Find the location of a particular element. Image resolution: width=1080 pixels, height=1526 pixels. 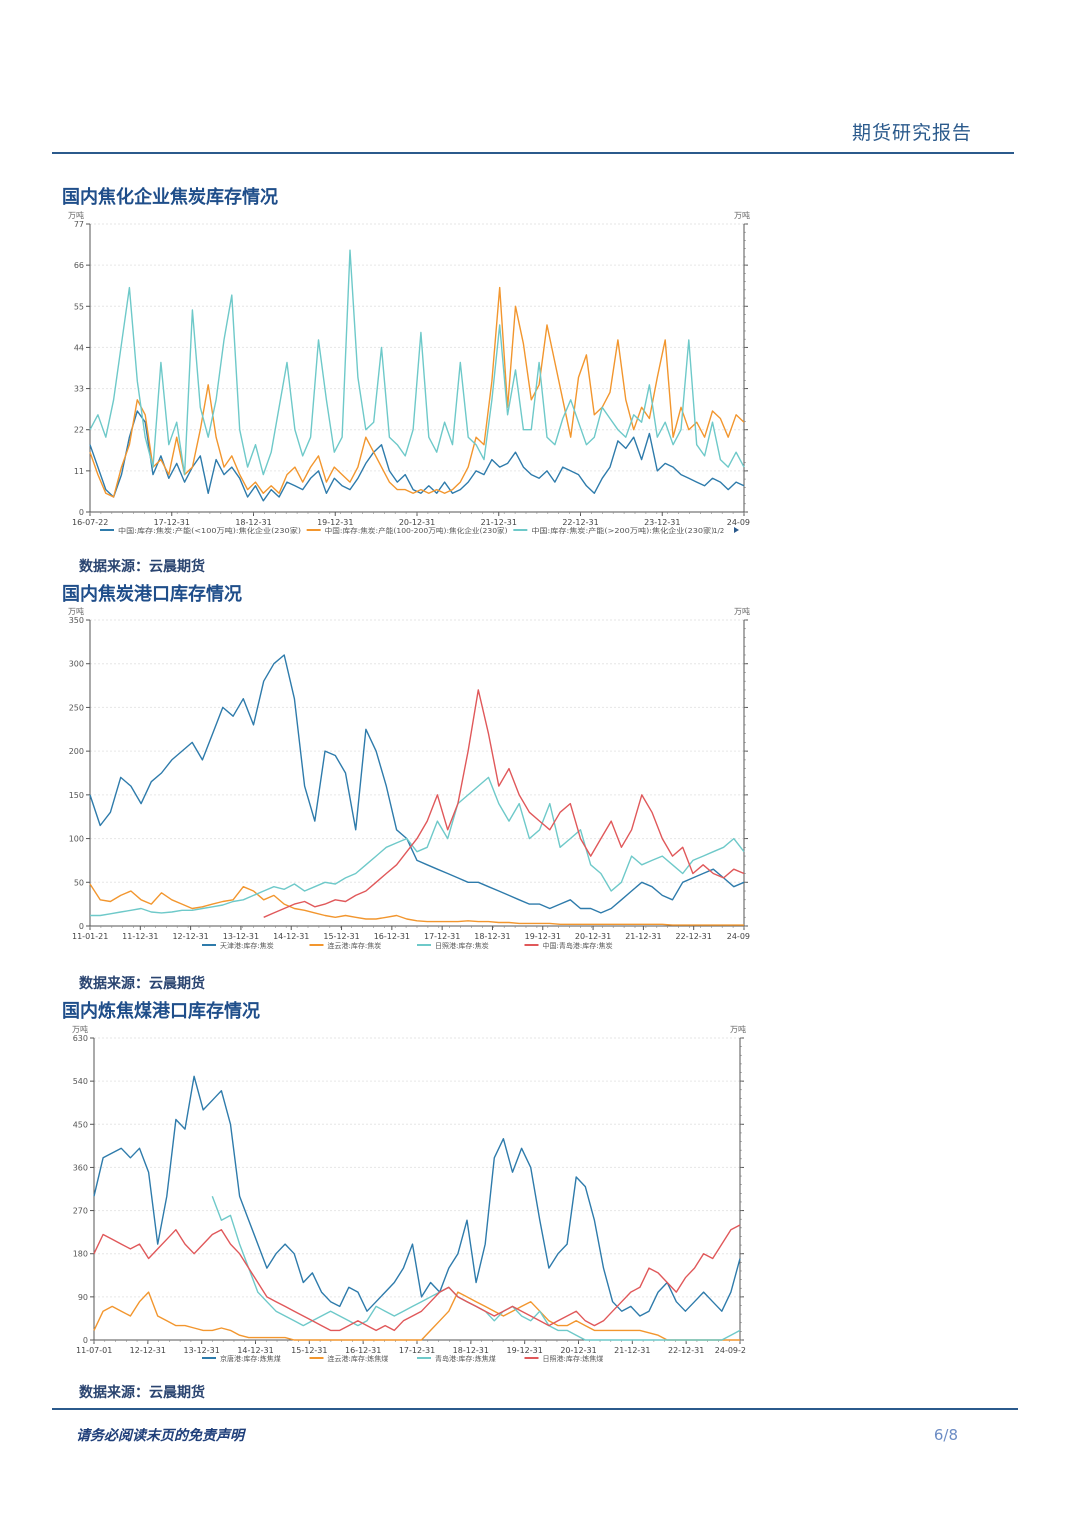

legend-label: 京唐港:库存:炼焦煤 is located at coordinates (250, 1358).